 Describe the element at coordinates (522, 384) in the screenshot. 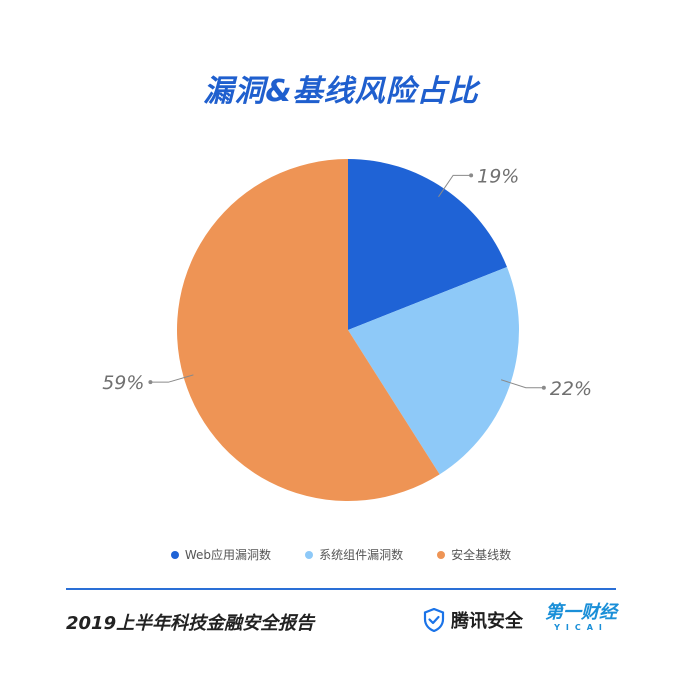

I see `leader-line-system` at that location.